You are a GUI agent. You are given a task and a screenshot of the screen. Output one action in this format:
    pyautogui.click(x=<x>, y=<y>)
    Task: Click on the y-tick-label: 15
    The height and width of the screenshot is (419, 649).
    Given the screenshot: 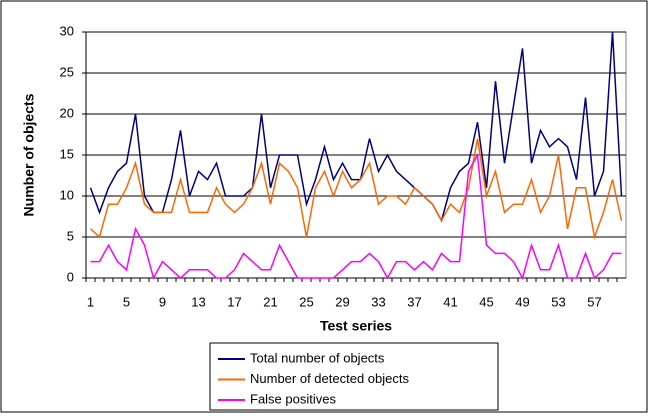 What is the action you would take?
    pyautogui.click(x=67, y=153)
    